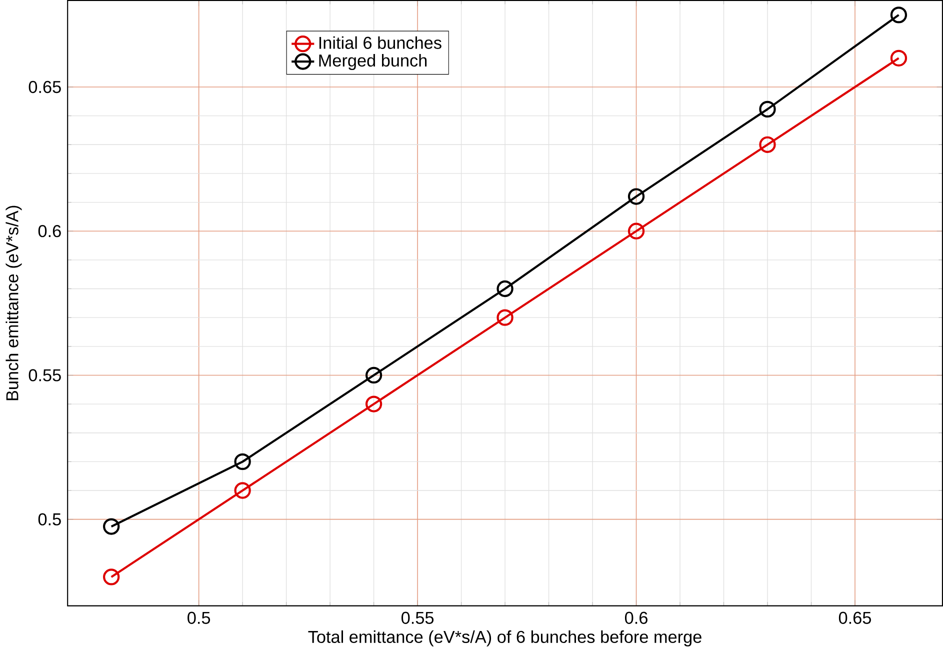 This screenshot has width=943, height=652. Describe the element at coordinates (14, 303) in the screenshot. I see `y-axis-title: Bunch emittance (eV*s/A)` at that location.